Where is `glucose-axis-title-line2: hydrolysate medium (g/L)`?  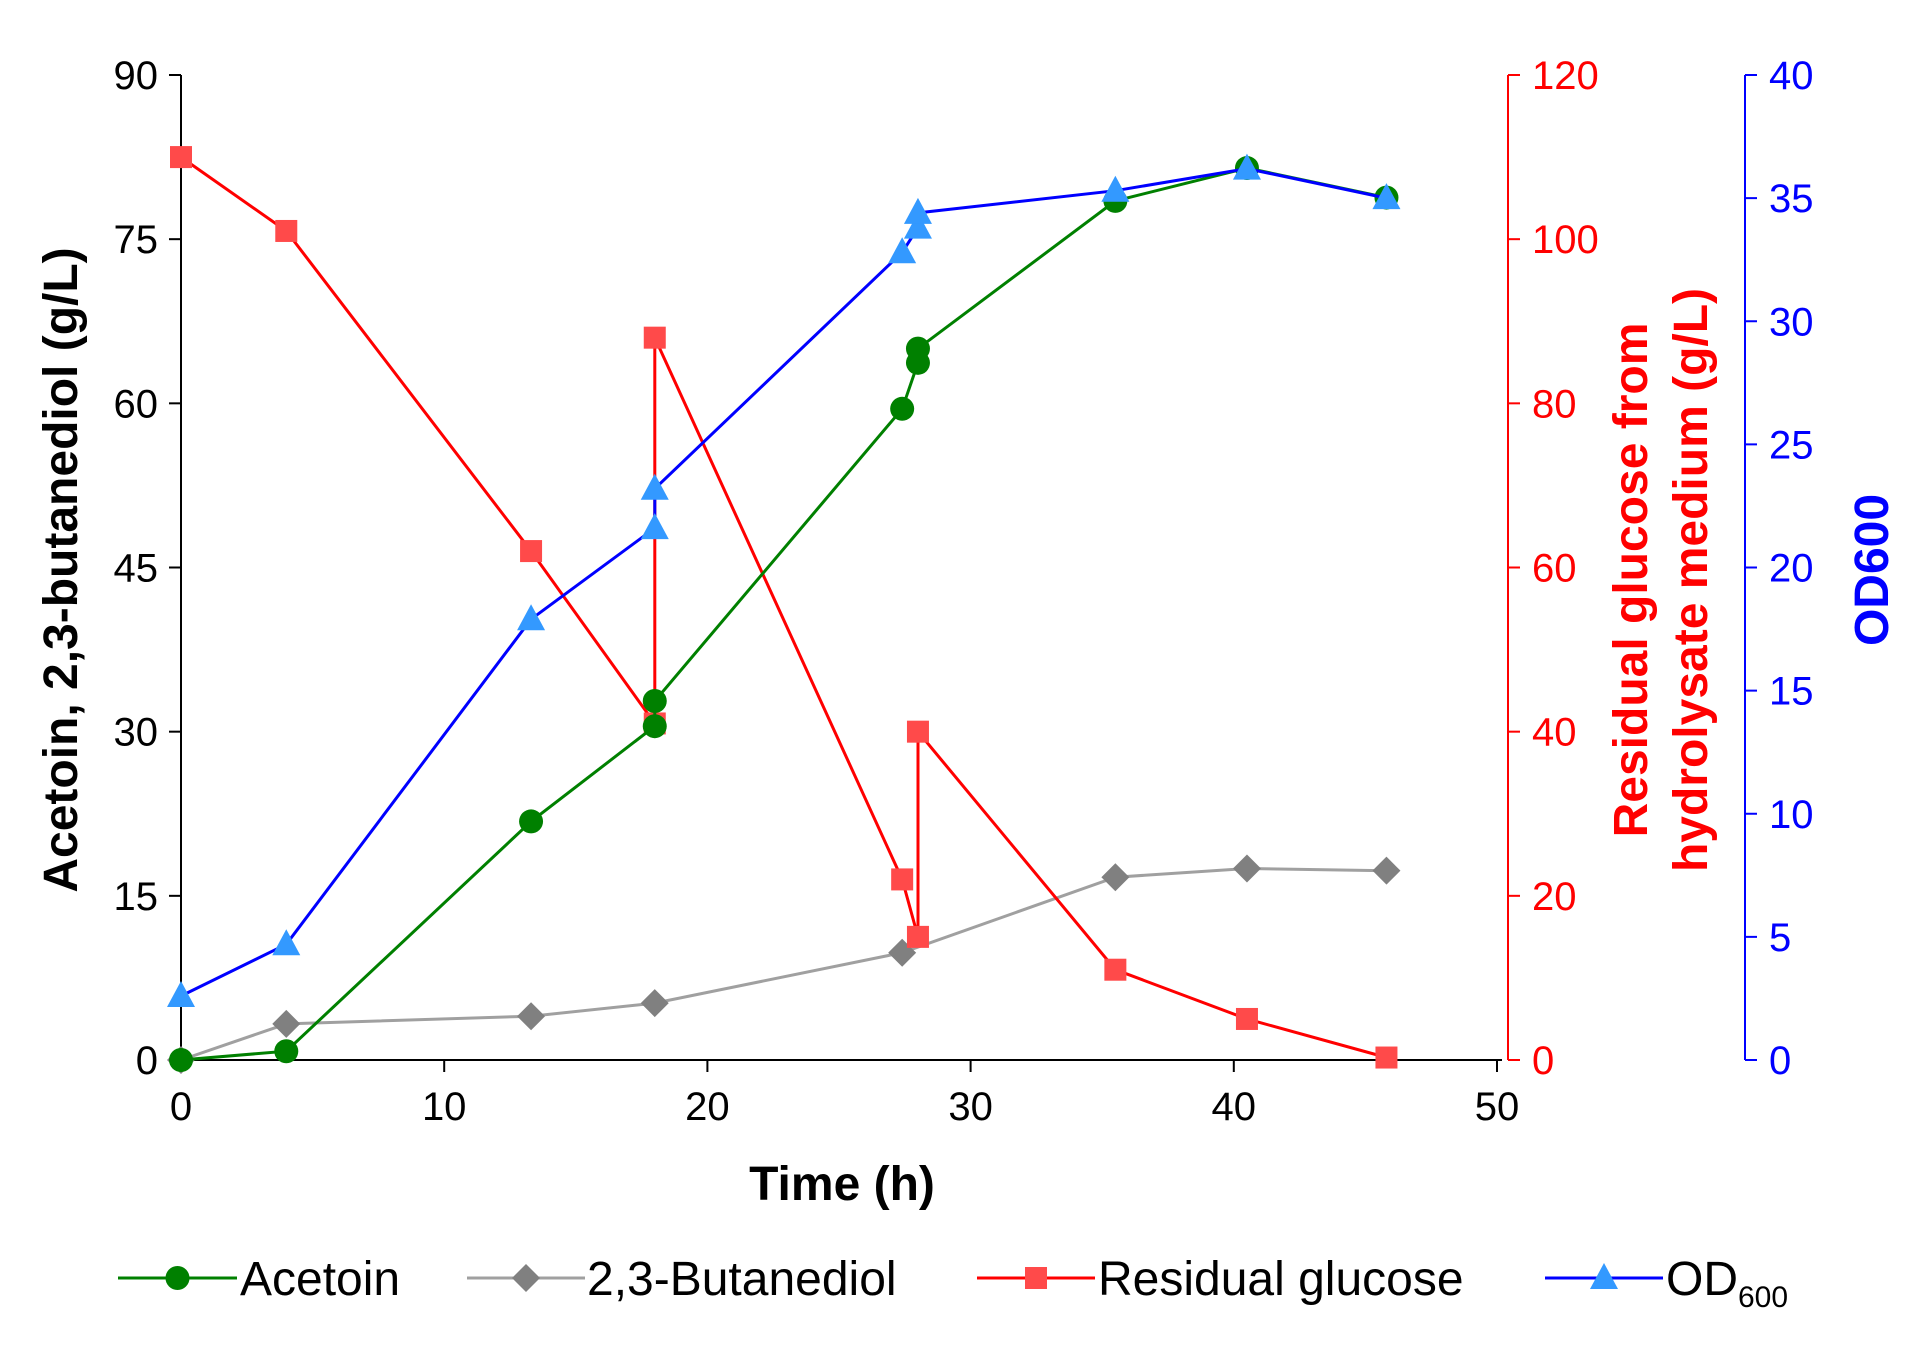 glucose-axis-title-line2: hydrolysate medium (g/L) is located at coordinates (1691, 580).